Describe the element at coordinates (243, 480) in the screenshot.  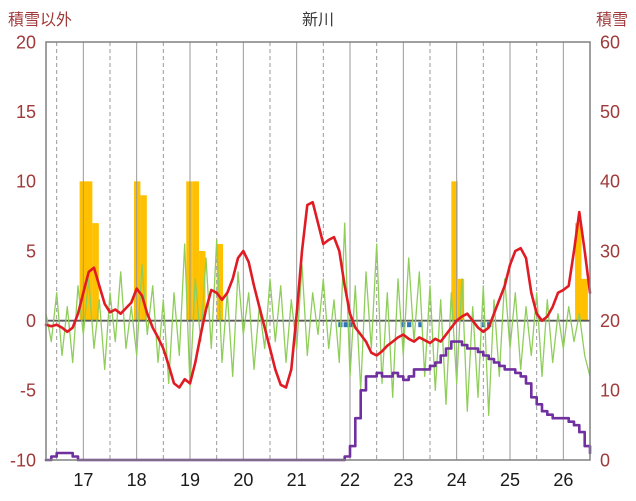
I see `x-tick-label: 20` at that location.